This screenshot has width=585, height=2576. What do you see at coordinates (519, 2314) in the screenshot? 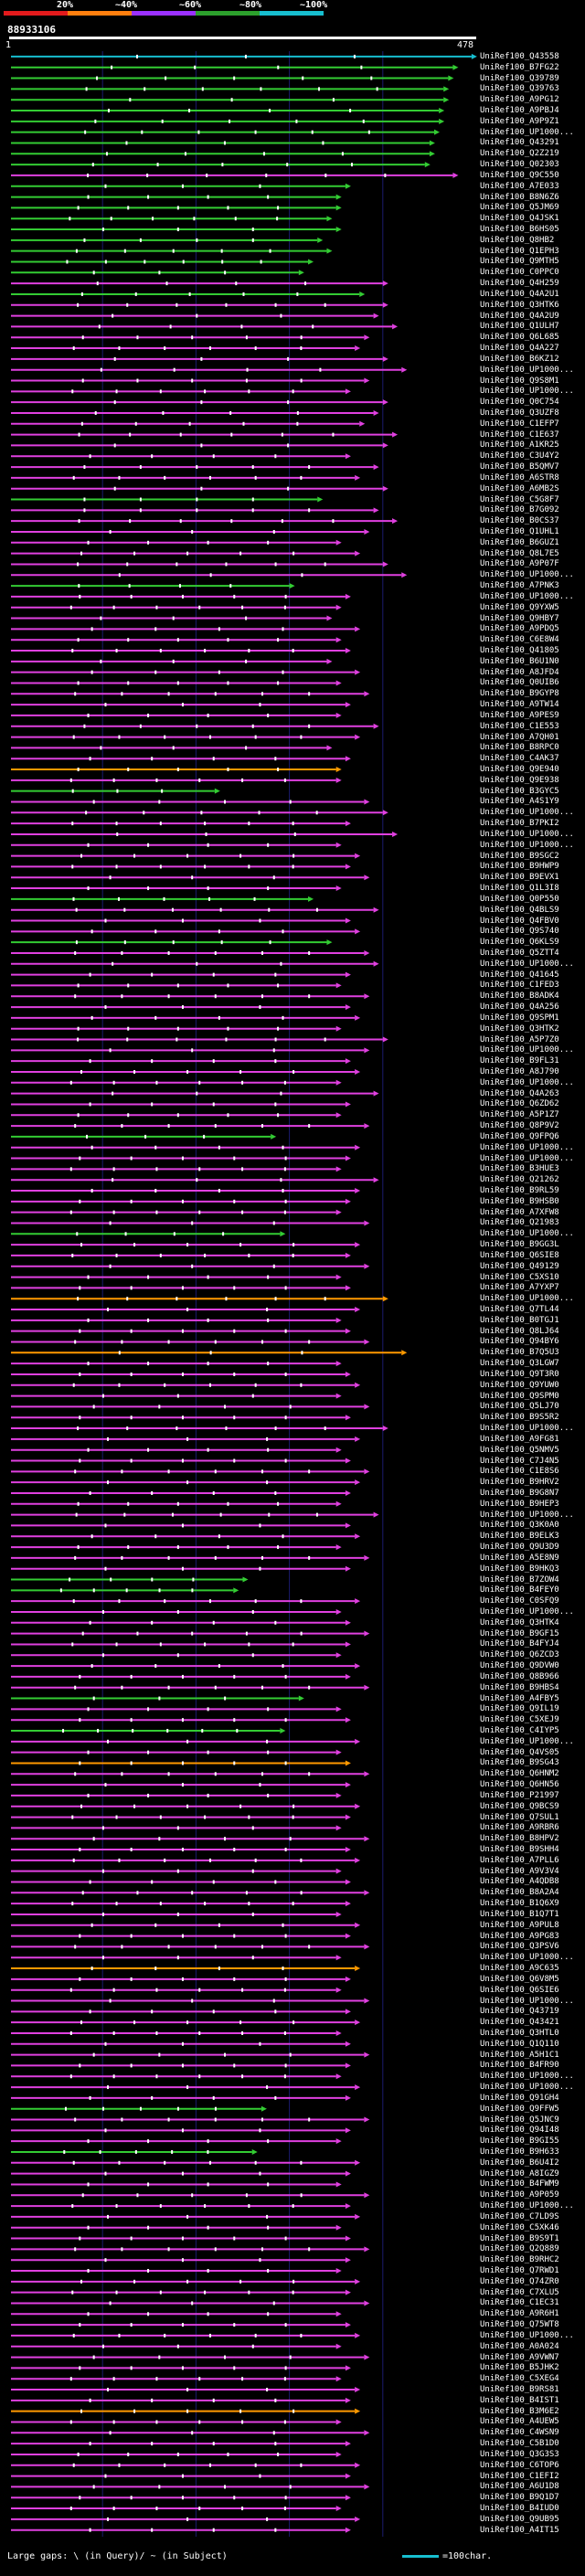
I see `hit-label: UniRef100_A9R6H1` at bounding box center [519, 2314].